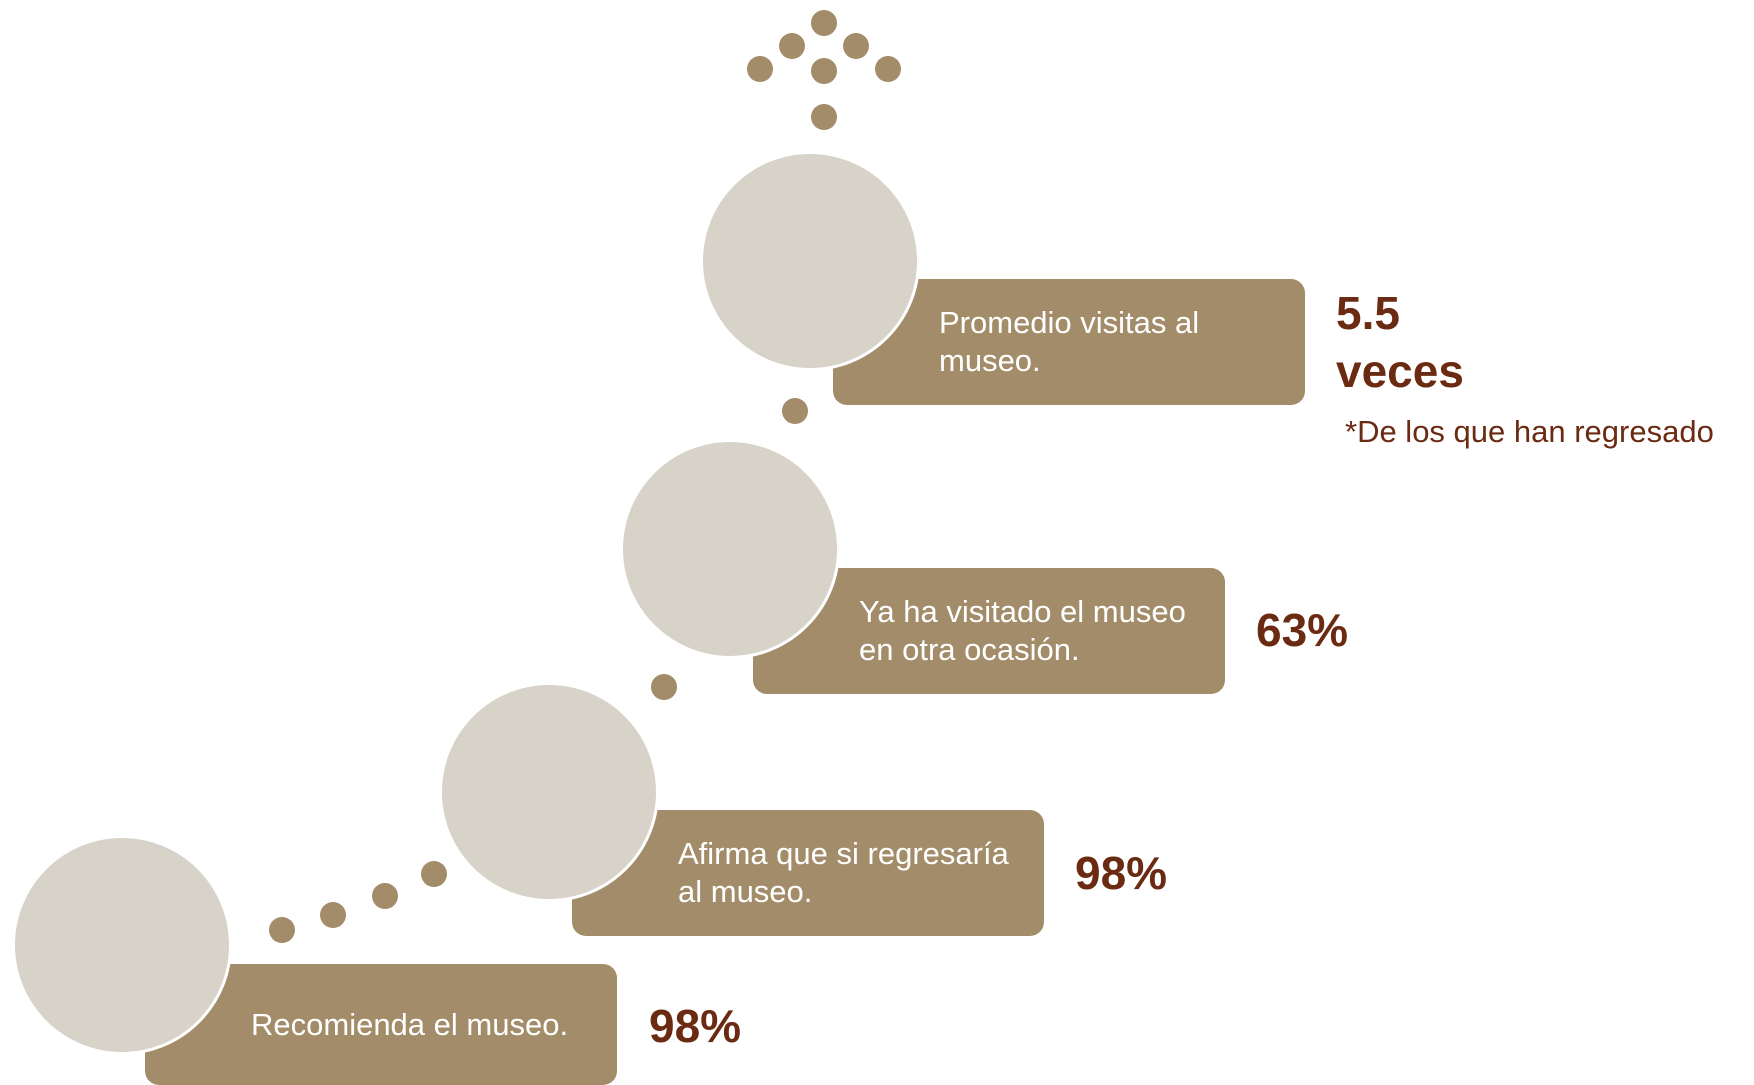 This screenshot has width=1754, height=1085. I want to click on step-box-already-visited: Ya ha visitado el museo en otra ocasión., so click(989, 631).